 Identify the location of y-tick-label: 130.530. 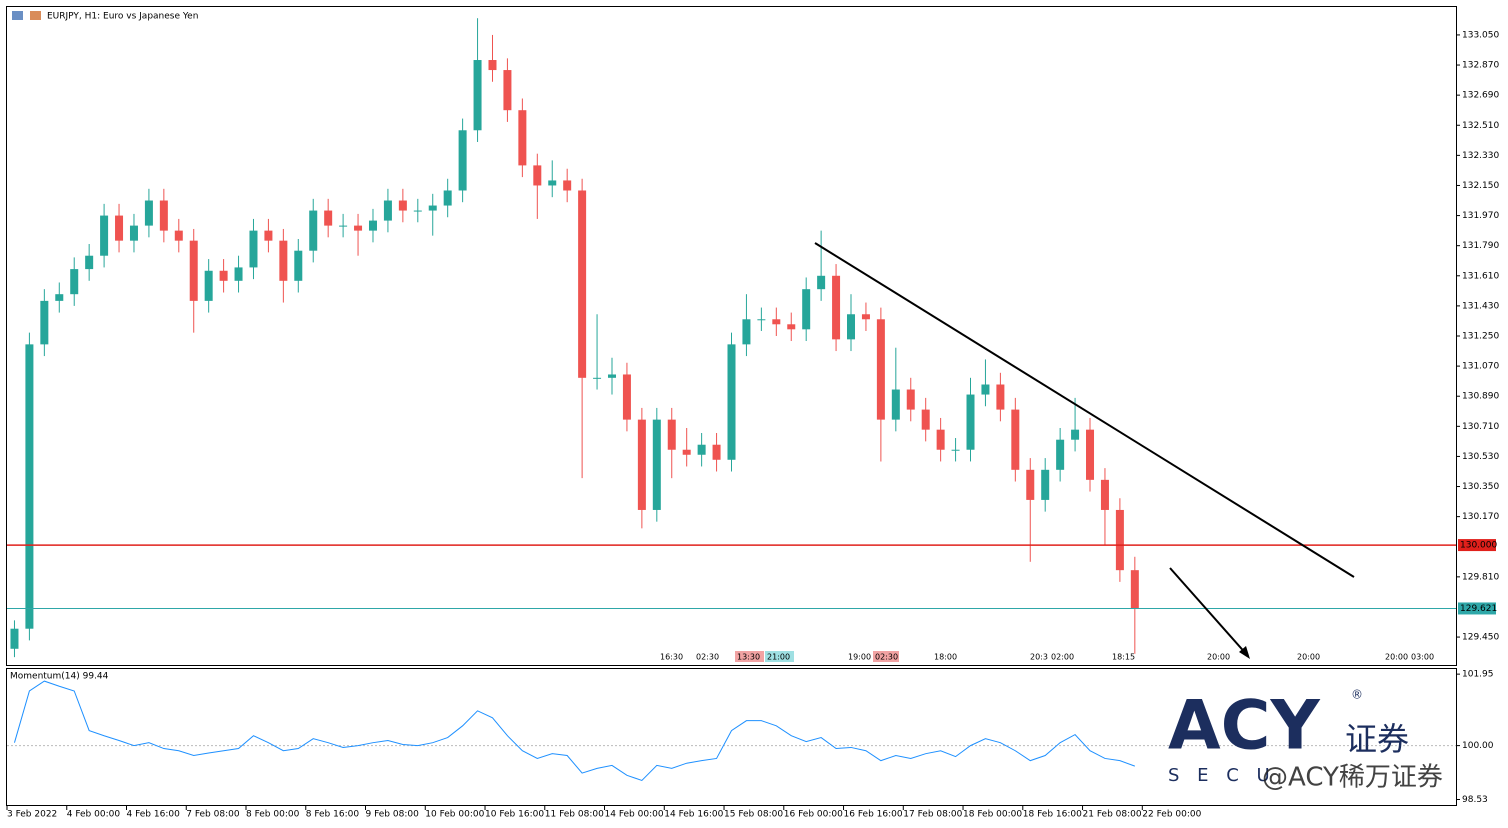
(1480, 457).